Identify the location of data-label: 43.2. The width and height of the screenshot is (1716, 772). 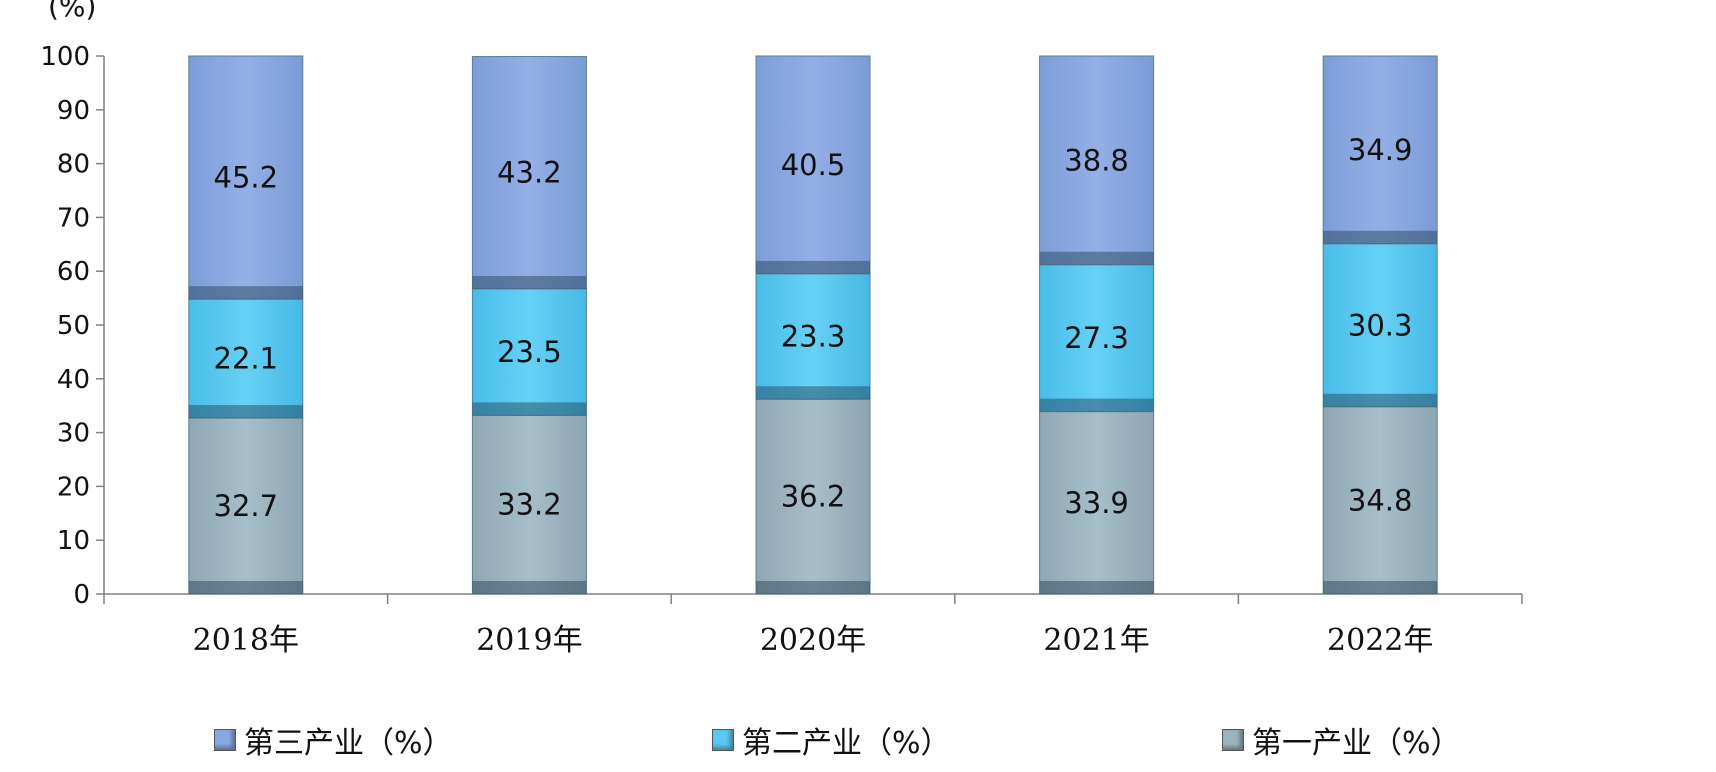
(529, 173).